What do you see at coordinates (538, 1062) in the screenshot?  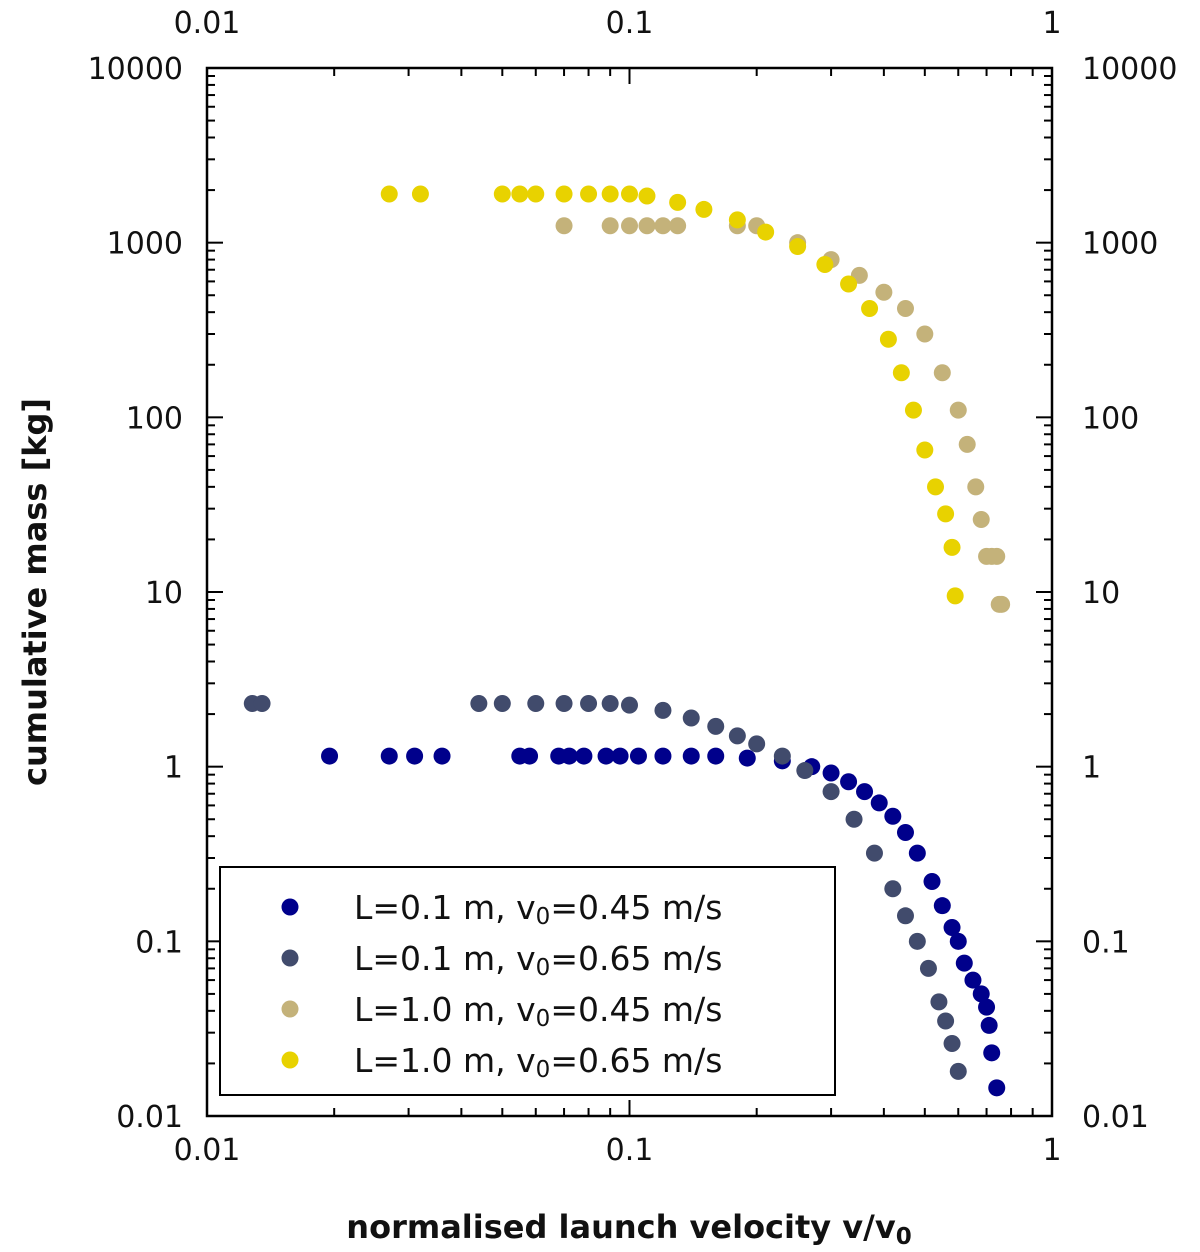 I see `legend-entry: L=1.0 m, v0=0.65 m/s` at bounding box center [538, 1062].